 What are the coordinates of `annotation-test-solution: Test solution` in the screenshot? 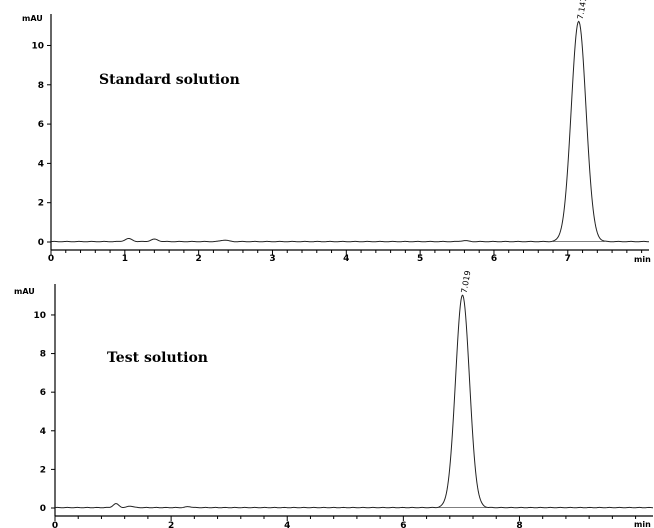 It's located at (157, 358).